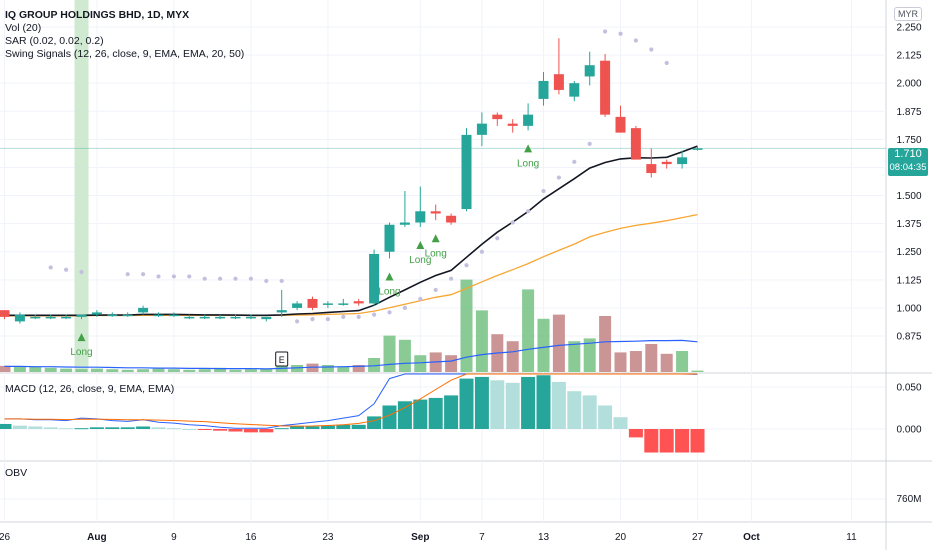 This screenshot has width=932, height=550. I want to click on x-tick-label: 11, so click(851, 537).